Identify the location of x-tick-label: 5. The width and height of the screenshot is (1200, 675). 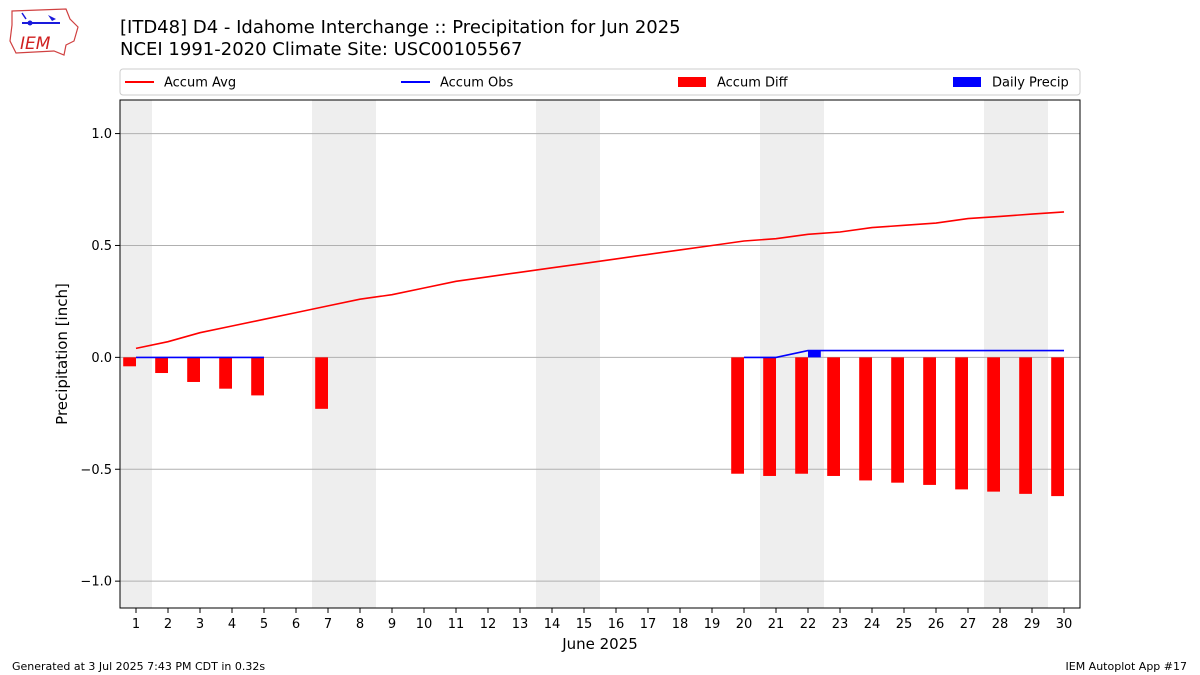
(264, 624).